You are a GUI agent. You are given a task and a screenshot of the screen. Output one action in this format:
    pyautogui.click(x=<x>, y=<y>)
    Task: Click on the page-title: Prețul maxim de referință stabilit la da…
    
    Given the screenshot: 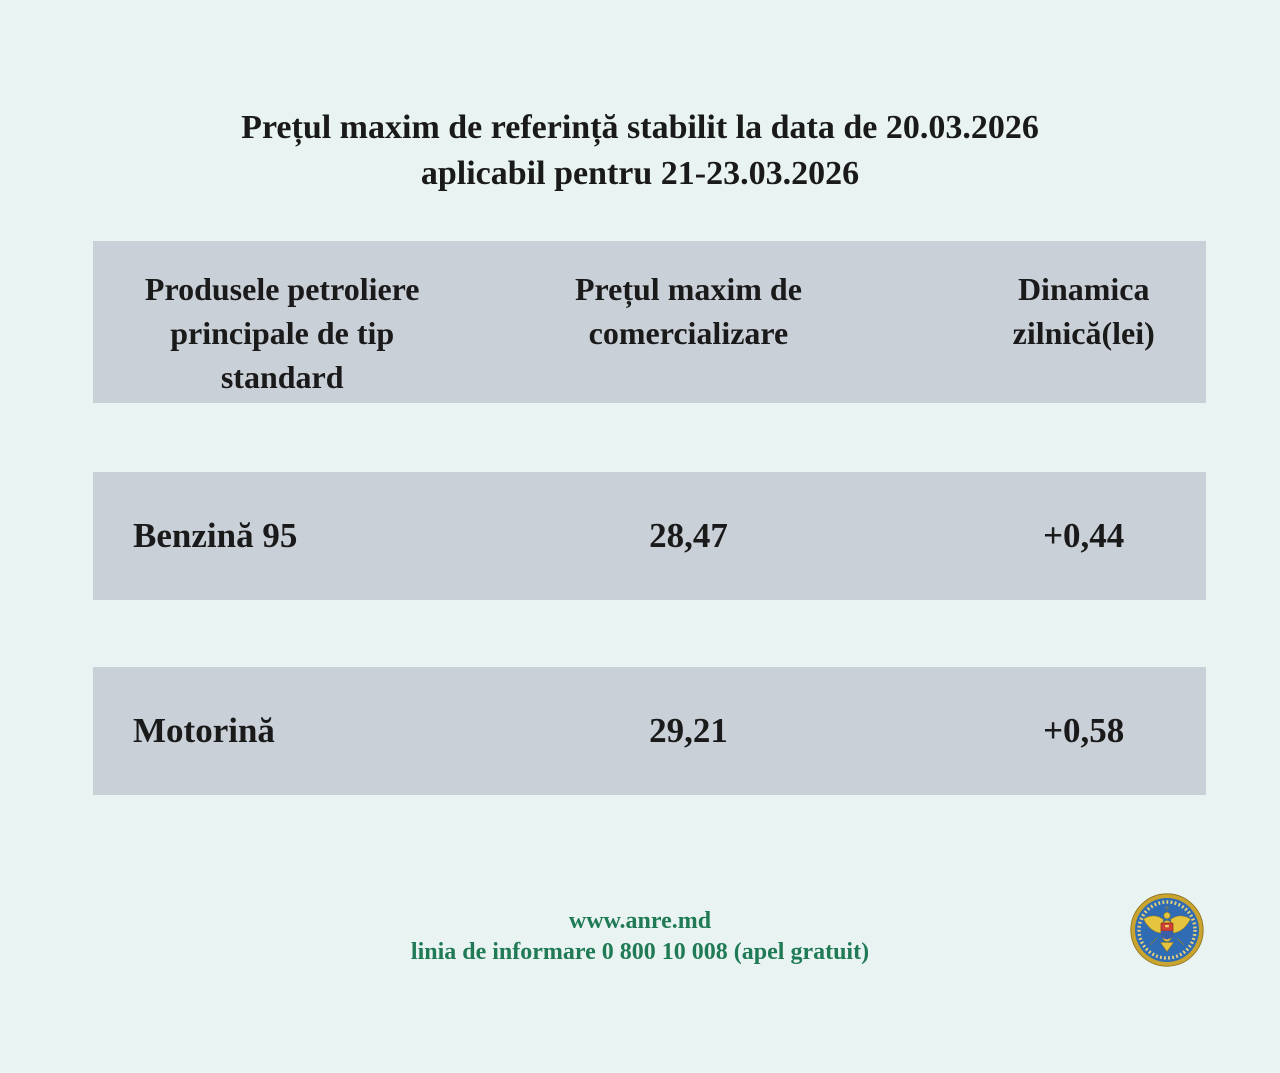 What is the action you would take?
    pyautogui.click(x=640, y=151)
    